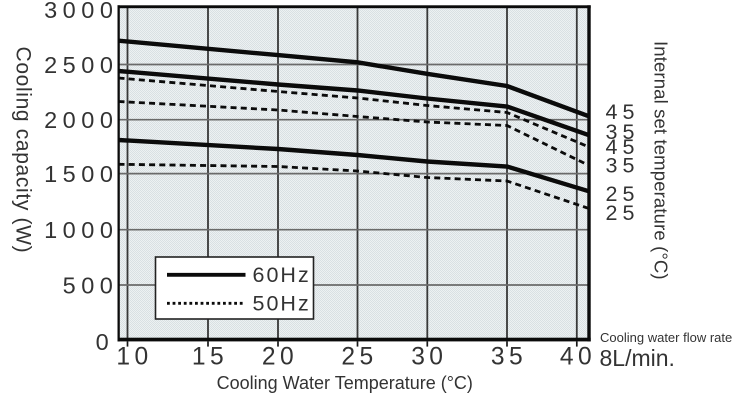 The image size is (741, 407). Describe the element at coordinates (91, 285) in the screenshot. I see `svg-text: 500` at that location.